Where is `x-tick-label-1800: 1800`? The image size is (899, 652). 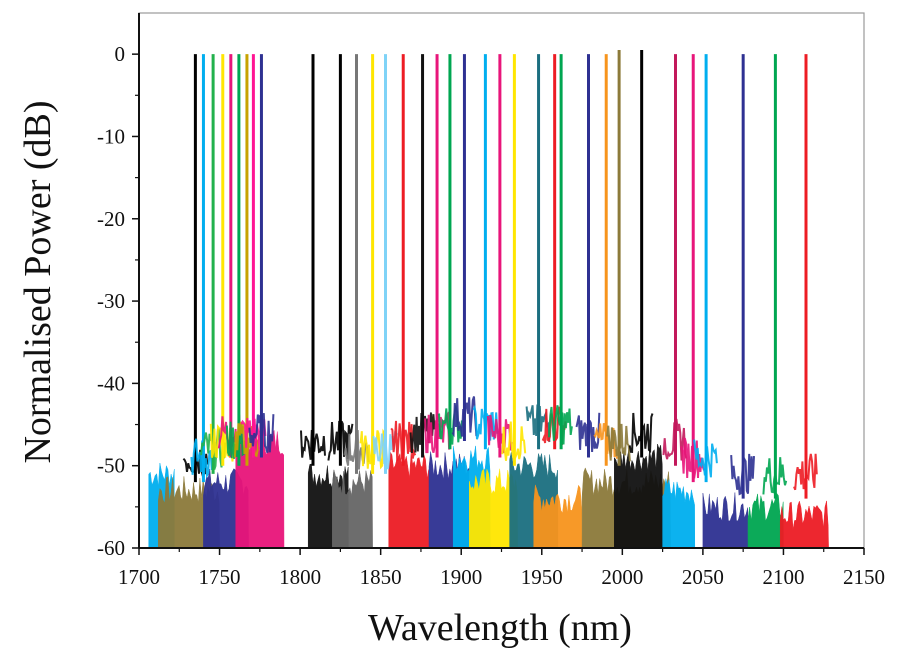 x-tick-label-1800: 1800 is located at coordinates (300, 577).